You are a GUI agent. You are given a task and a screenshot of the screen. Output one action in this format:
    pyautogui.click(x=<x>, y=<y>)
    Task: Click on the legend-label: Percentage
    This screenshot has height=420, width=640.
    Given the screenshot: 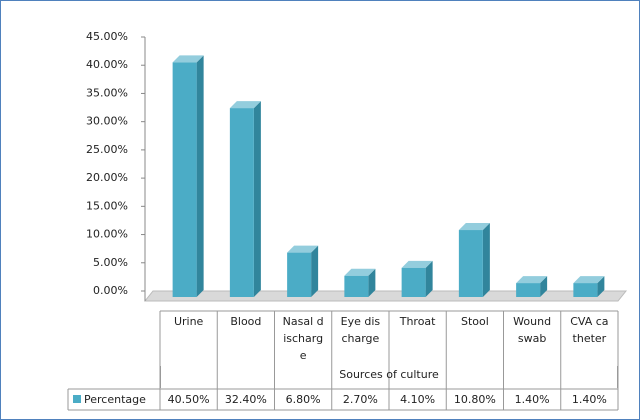 What is the action you would take?
    pyautogui.click(x=115, y=399)
    